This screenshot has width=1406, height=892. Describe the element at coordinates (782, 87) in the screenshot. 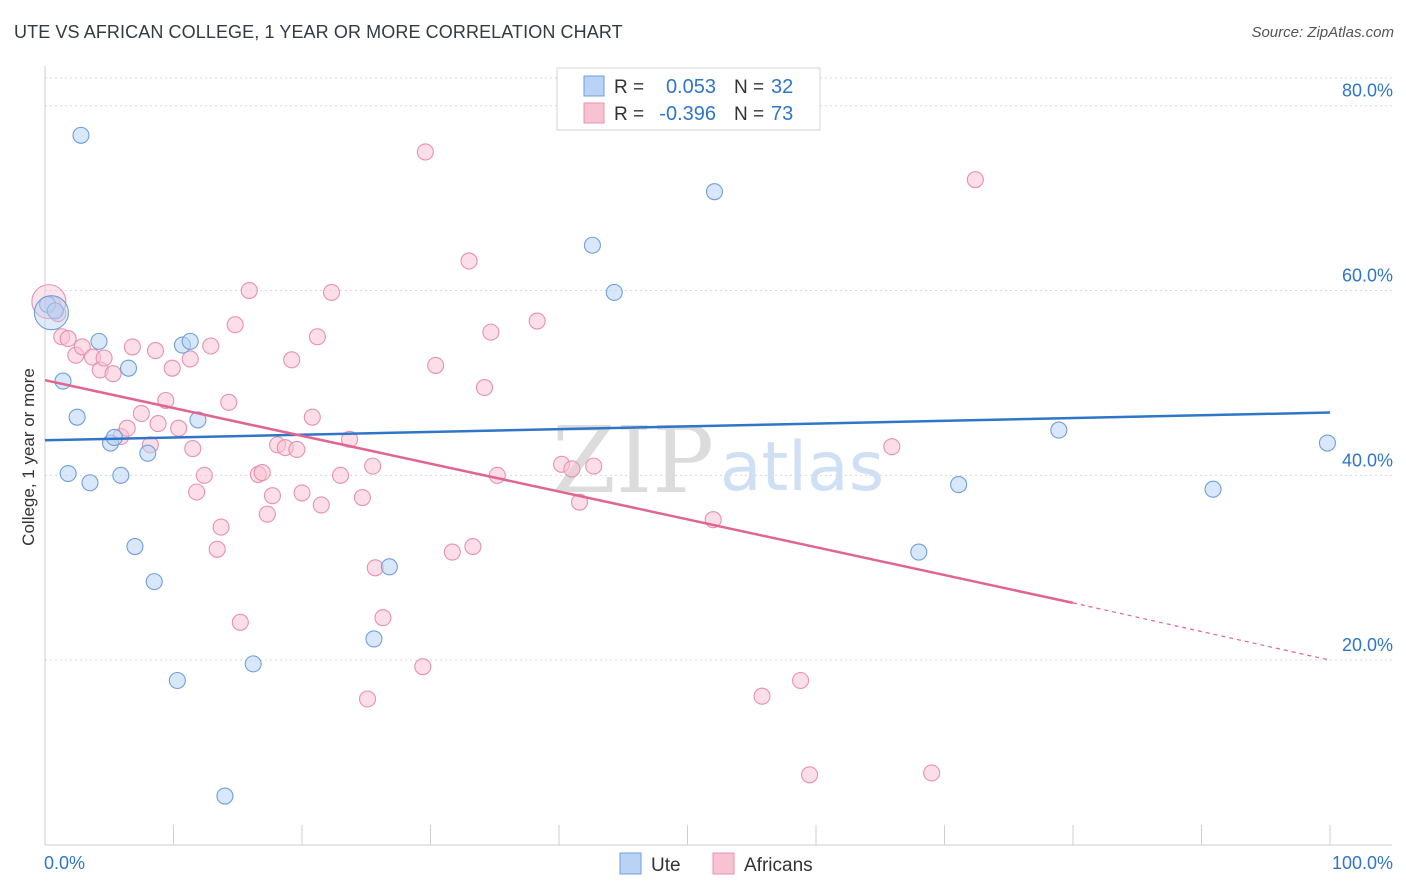

I see `legend-n-value: 32` at that location.